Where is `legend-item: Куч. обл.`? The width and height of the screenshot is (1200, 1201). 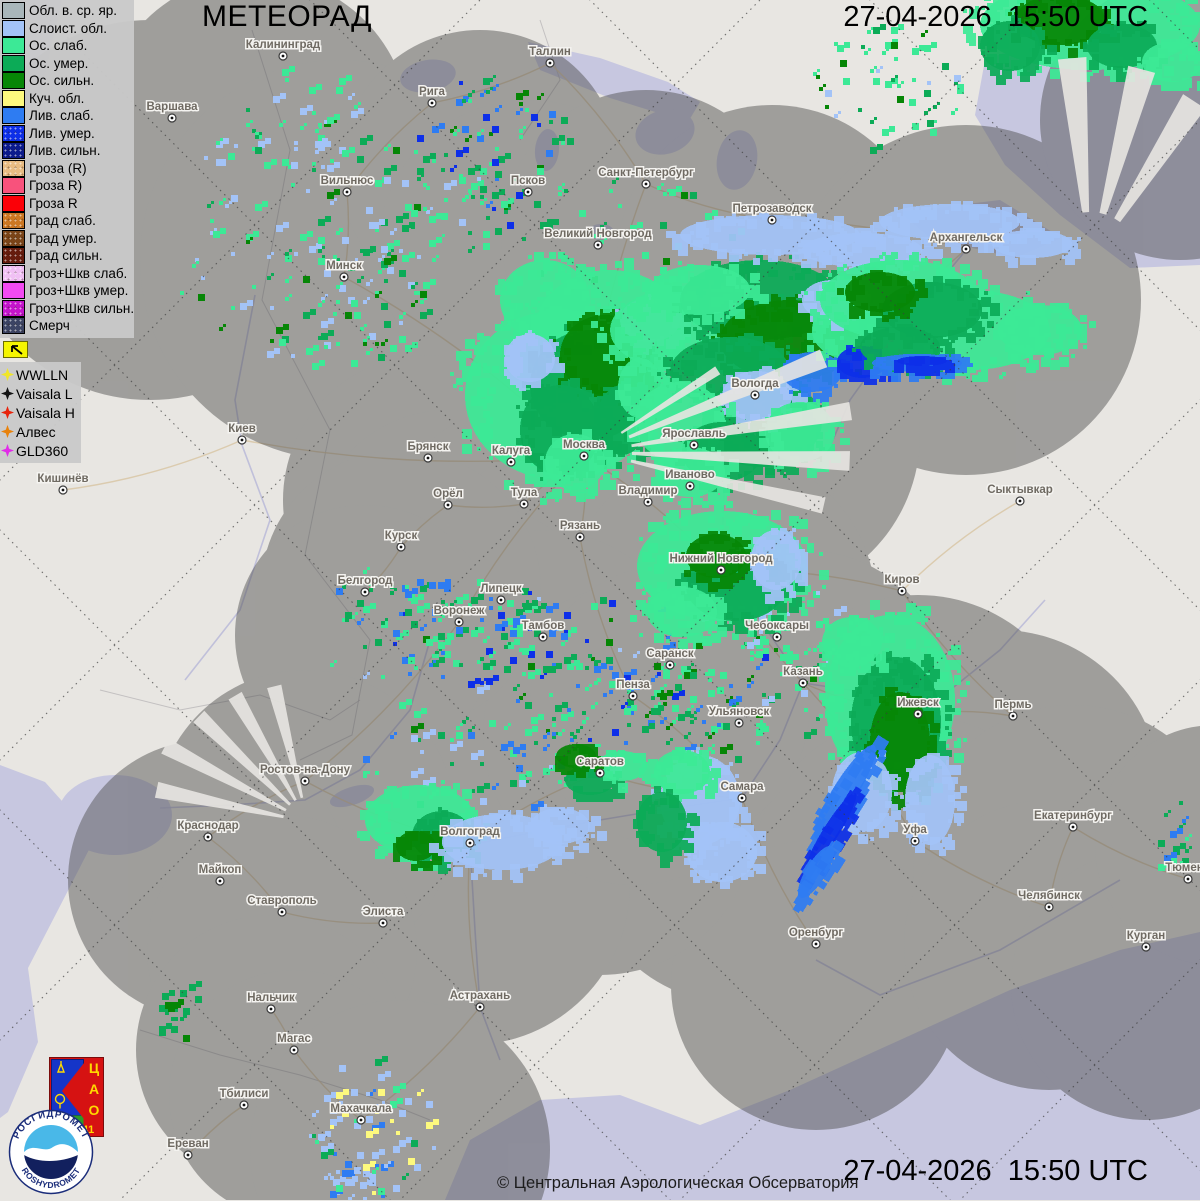
legend-item: Куч. обл. is located at coordinates (68, 98).